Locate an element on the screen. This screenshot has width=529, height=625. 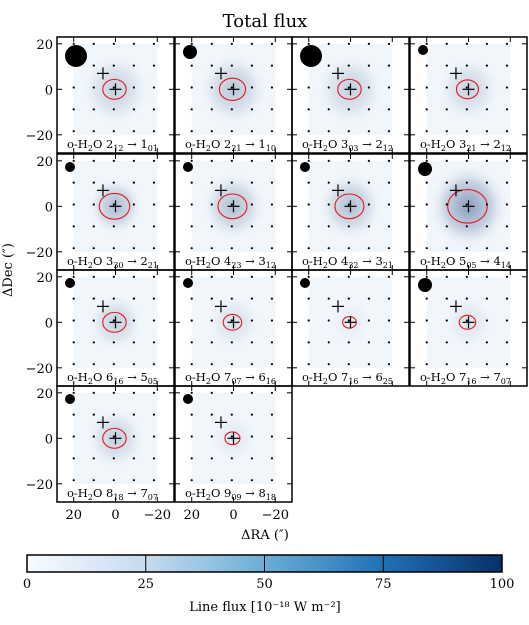
transition-label: o-H2O 505 → 414 is located at coordinates (465, 262).